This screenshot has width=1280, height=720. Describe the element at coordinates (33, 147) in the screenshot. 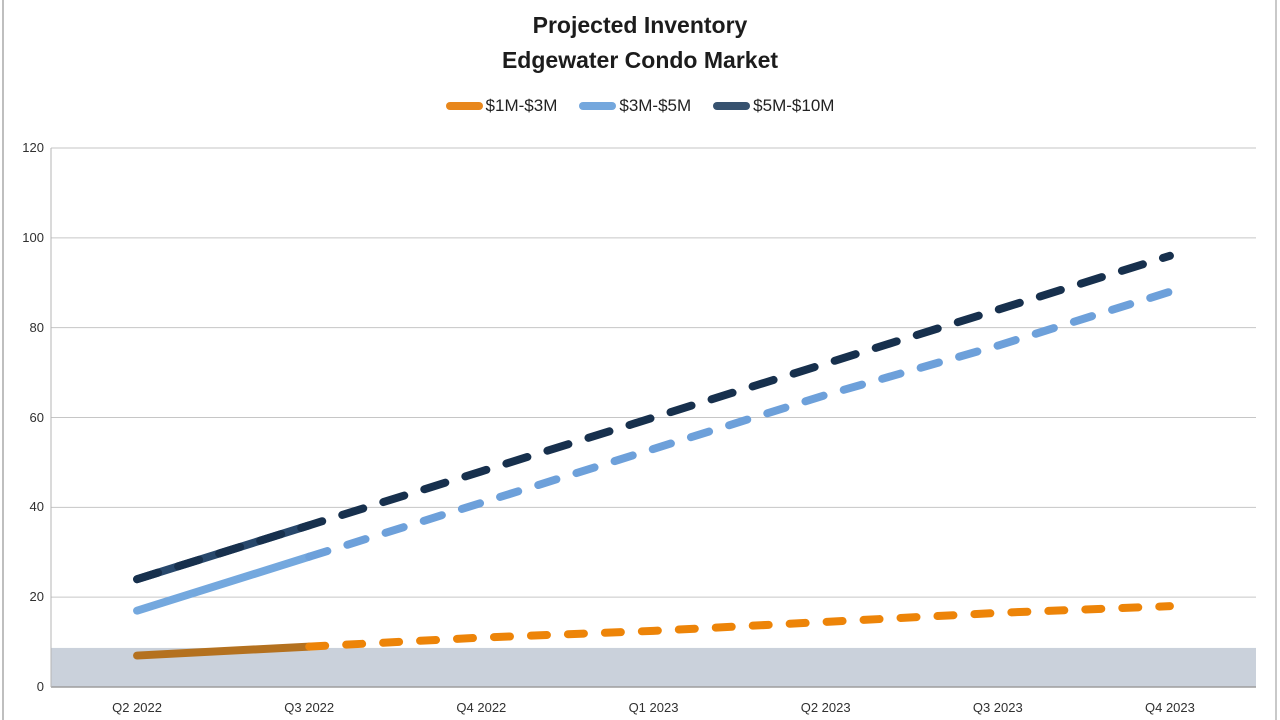

I see `y-tick-label-120: 120` at that location.